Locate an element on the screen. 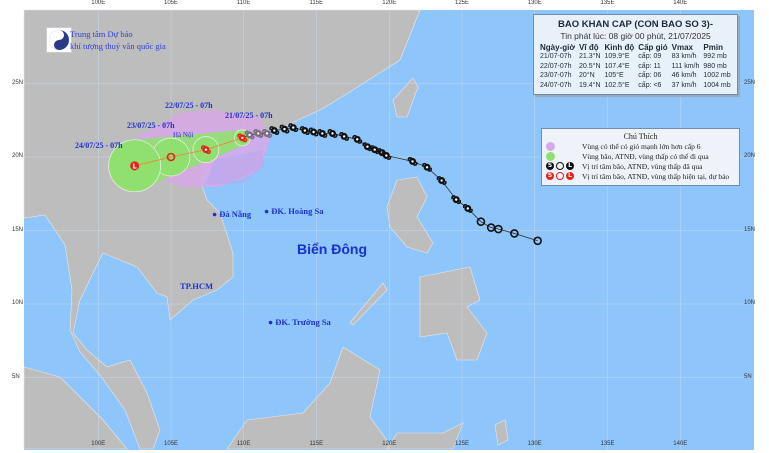  place-danang-label: Đà Nẵng is located at coordinates (235, 214).